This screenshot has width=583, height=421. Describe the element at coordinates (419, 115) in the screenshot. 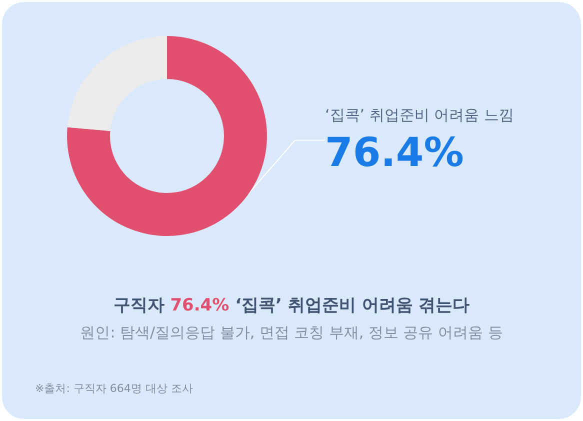

I see `slice-label: ‘집콕’ 취업준비 어려움 느낌` at that location.